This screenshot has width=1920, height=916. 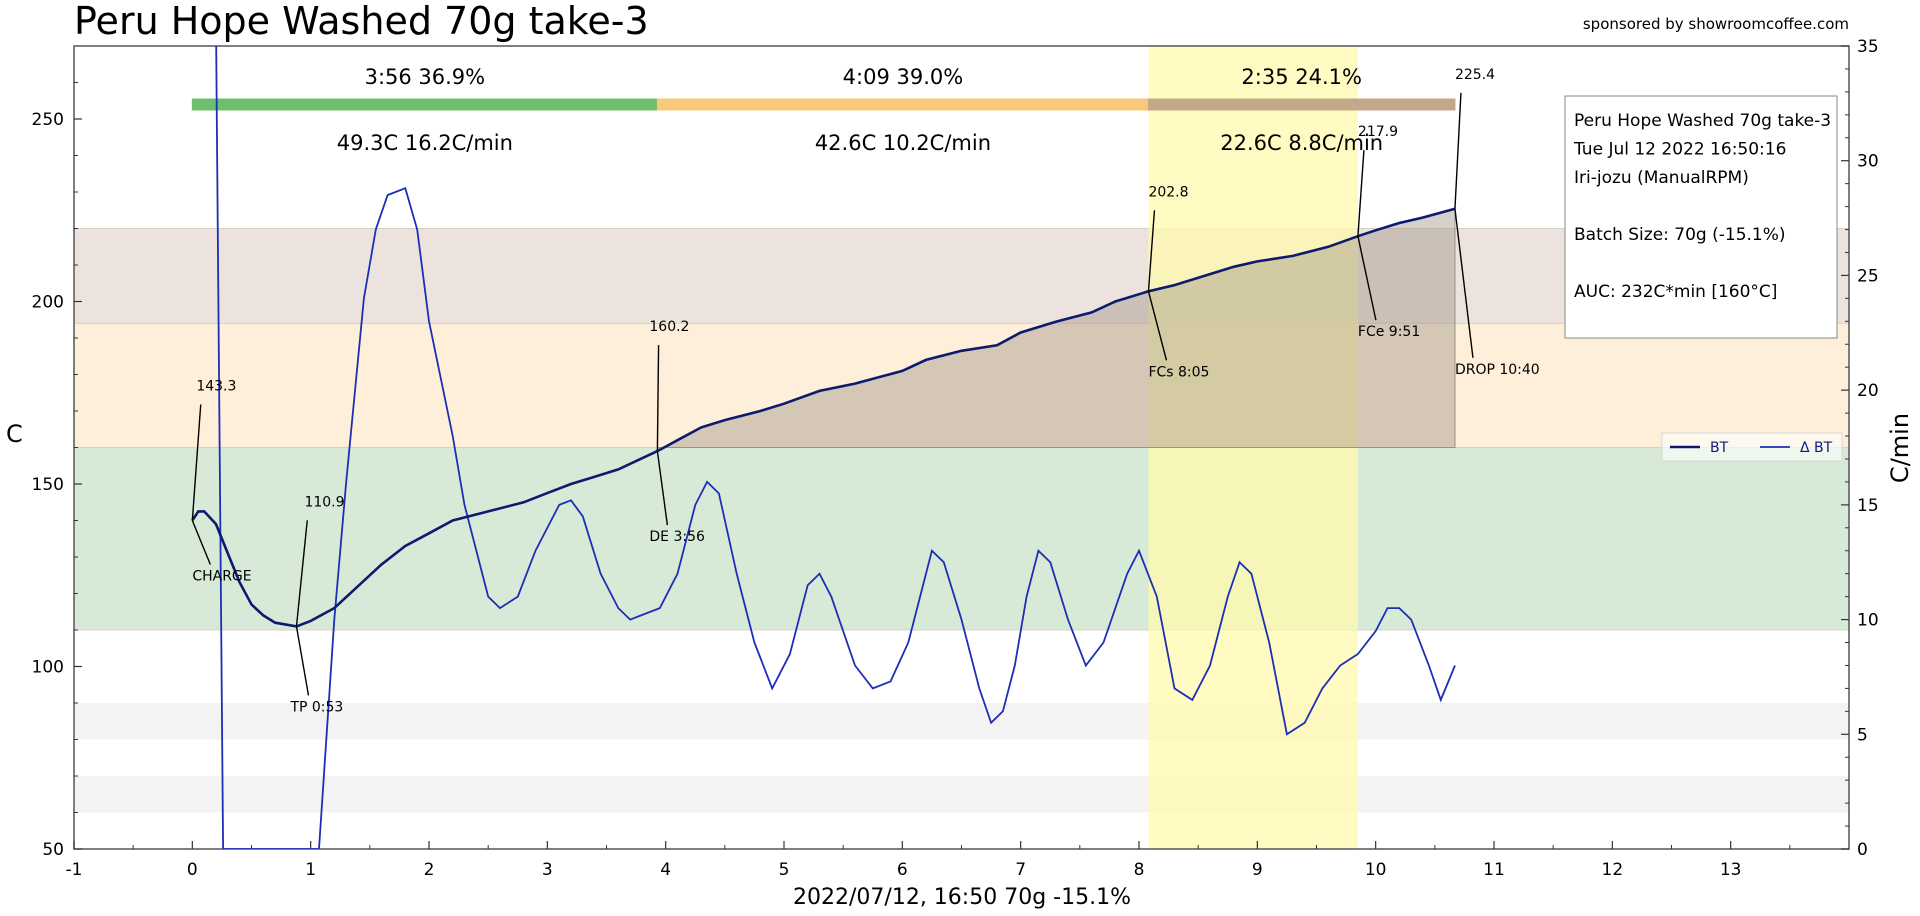 I want to click on y-tick-label: 250, so click(x=48, y=120).